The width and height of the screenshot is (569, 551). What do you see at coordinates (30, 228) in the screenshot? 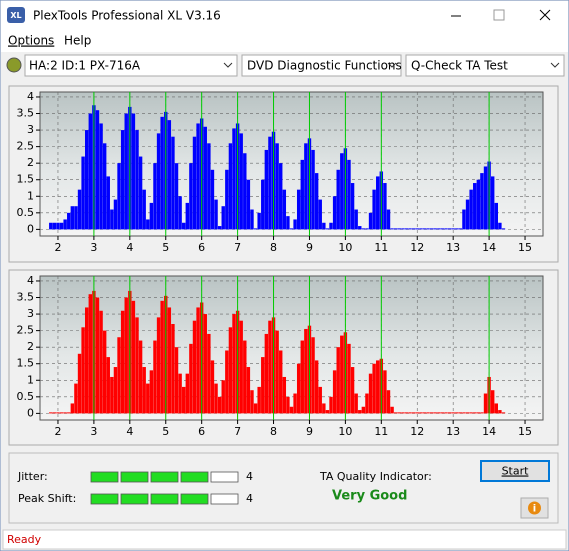
I see `y-tick-label: 0` at bounding box center [30, 228].